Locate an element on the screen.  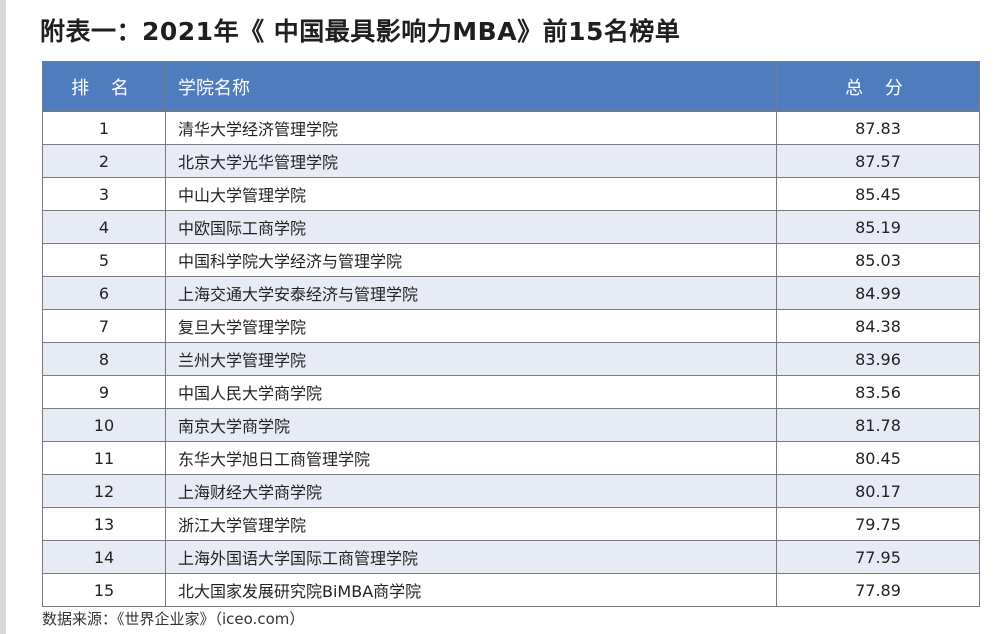
score-cell: 83.96 is located at coordinates (878, 359).